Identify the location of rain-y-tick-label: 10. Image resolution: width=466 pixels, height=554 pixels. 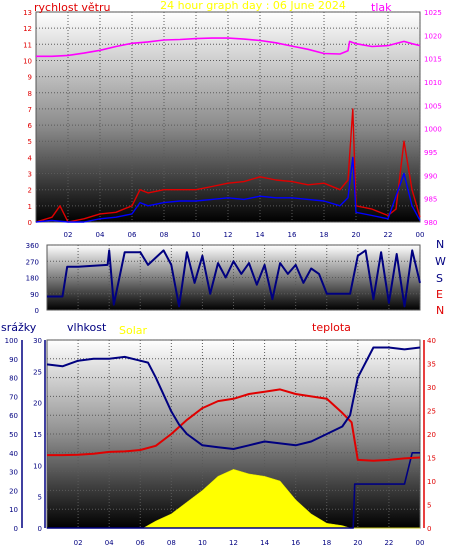
(37, 466).